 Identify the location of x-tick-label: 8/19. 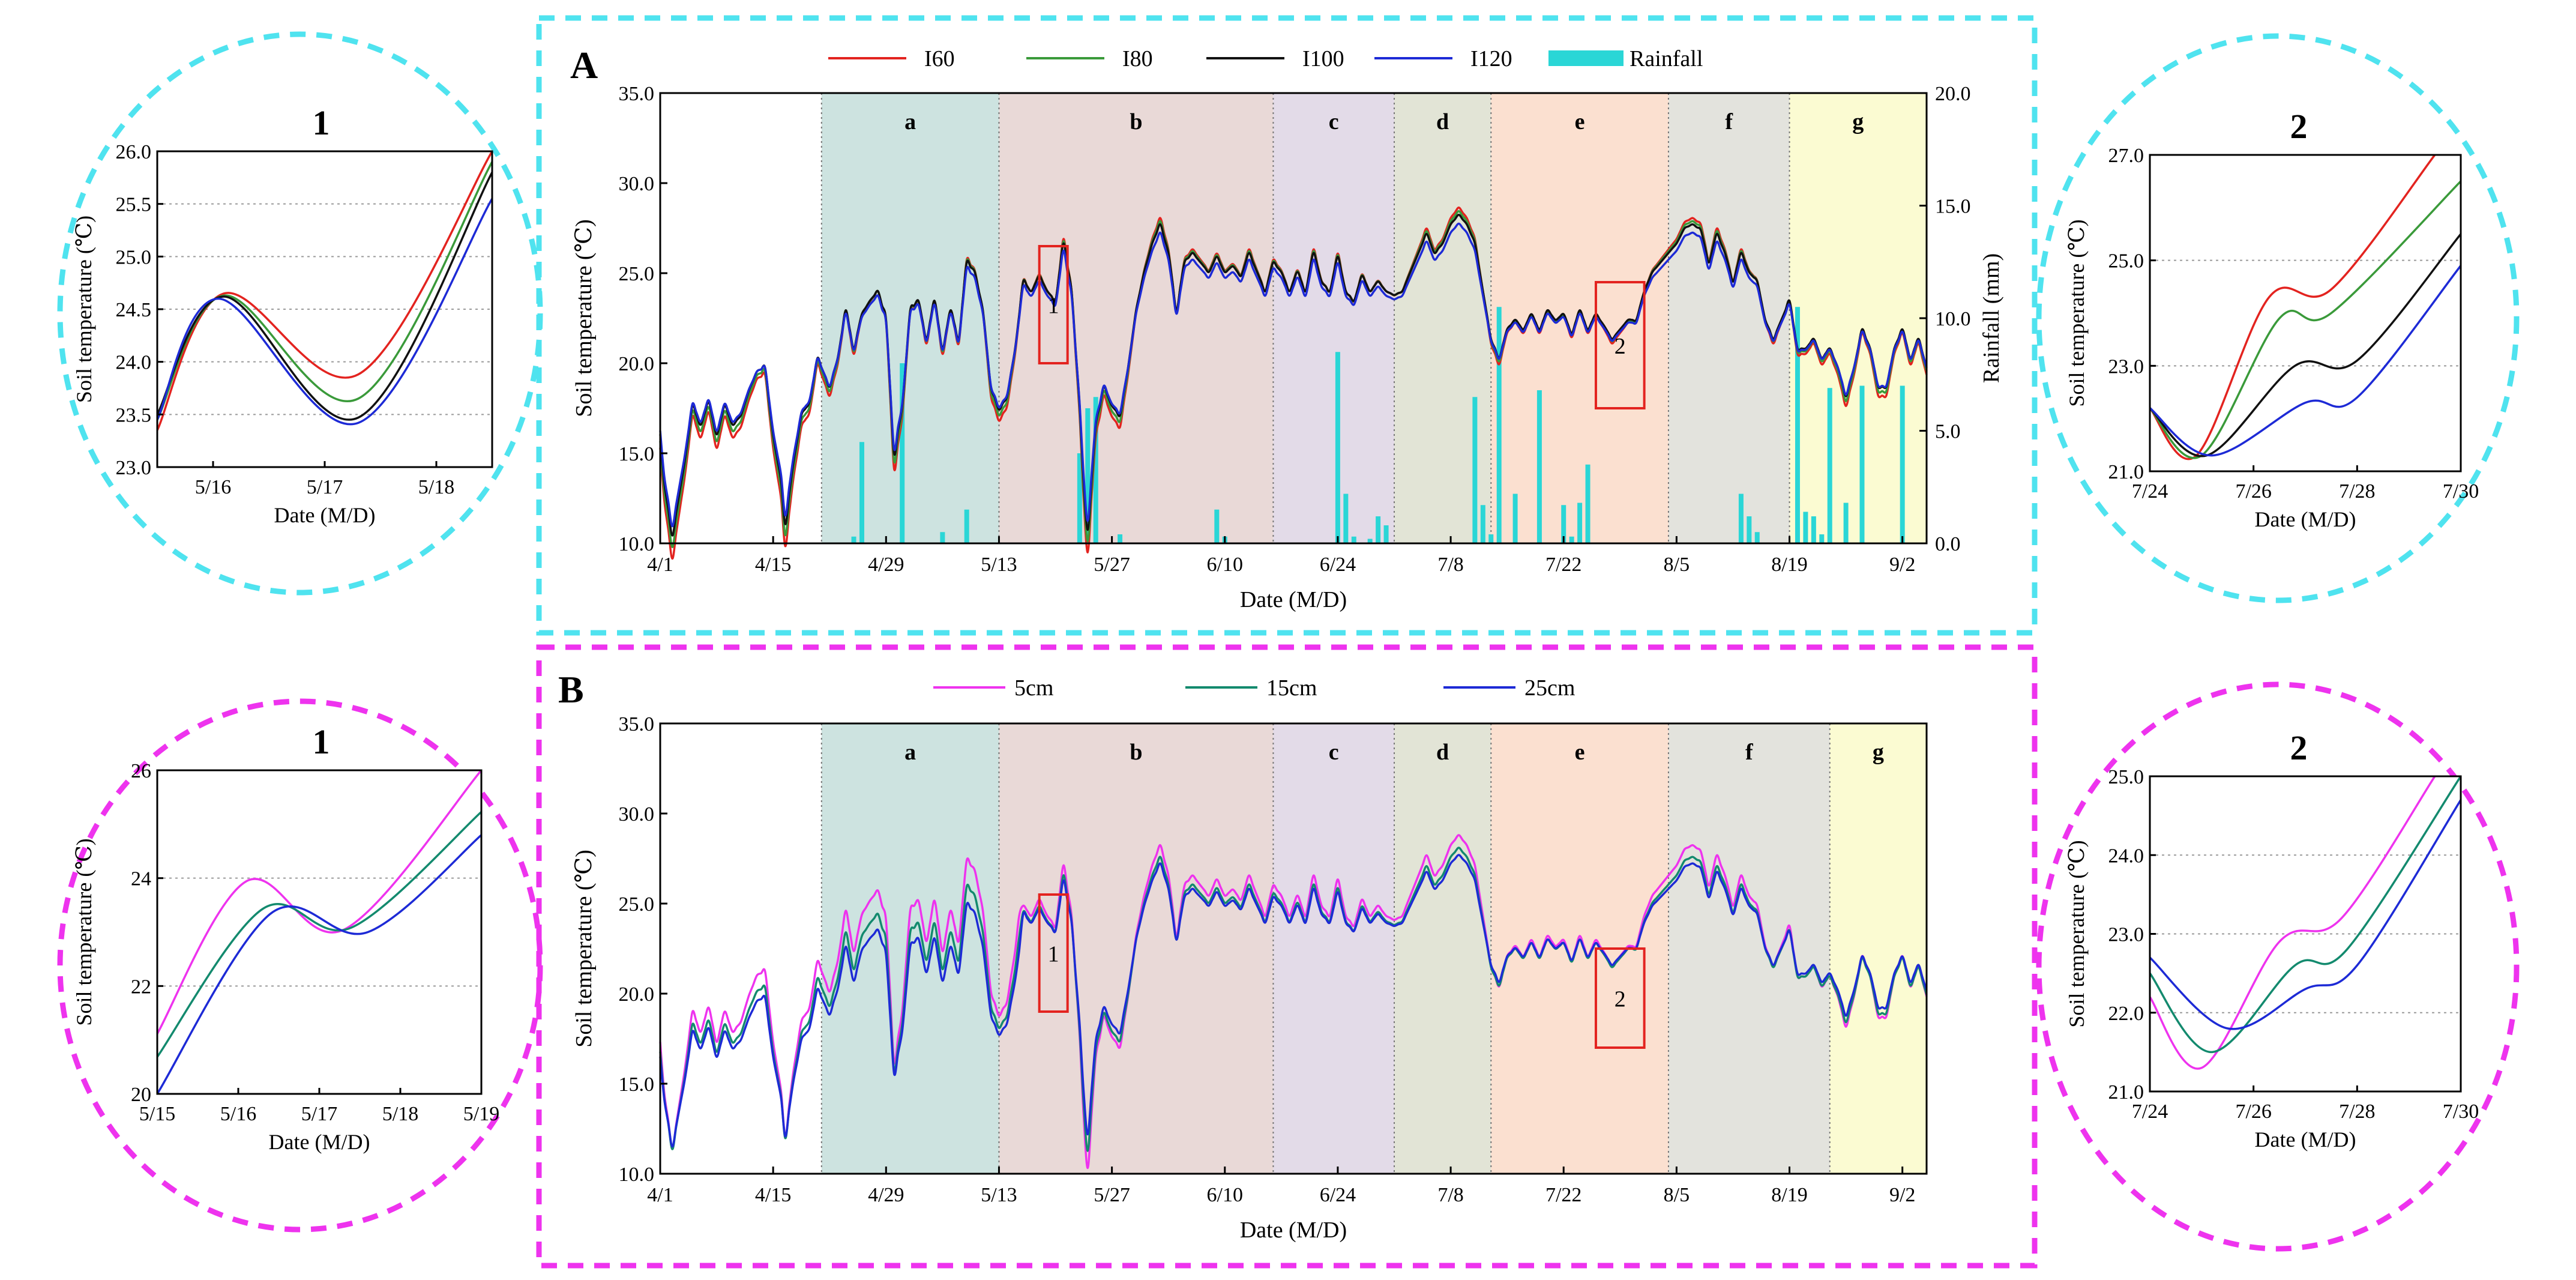
(1789, 1195).